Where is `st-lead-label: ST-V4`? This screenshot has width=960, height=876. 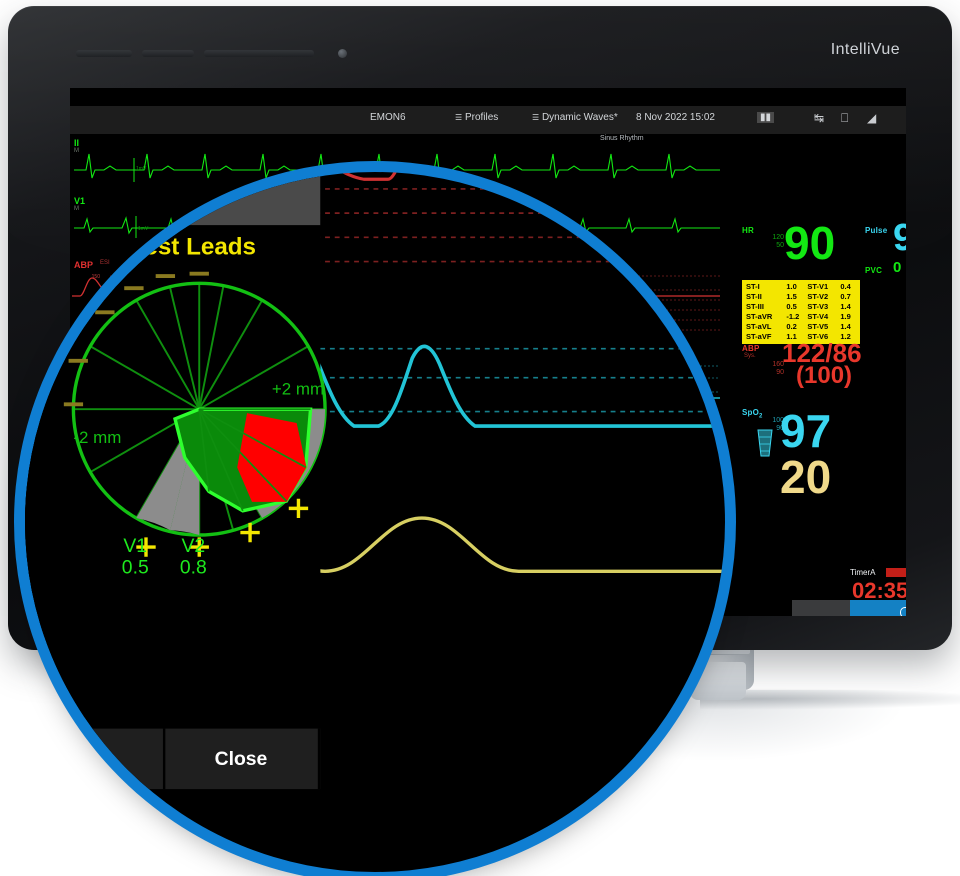
st-lead-label: ST-V4 is located at coordinates (818, 316).